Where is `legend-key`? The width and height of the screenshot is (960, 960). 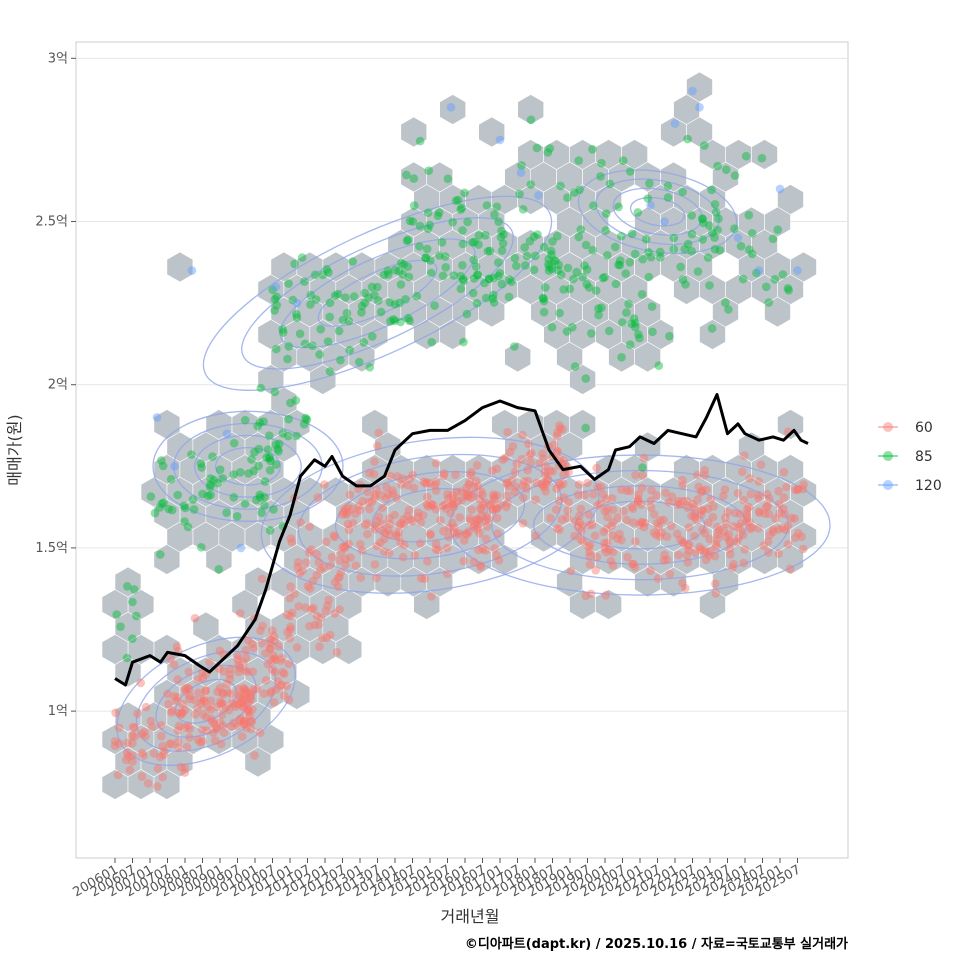
legend-key is located at coordinates (888, 485).